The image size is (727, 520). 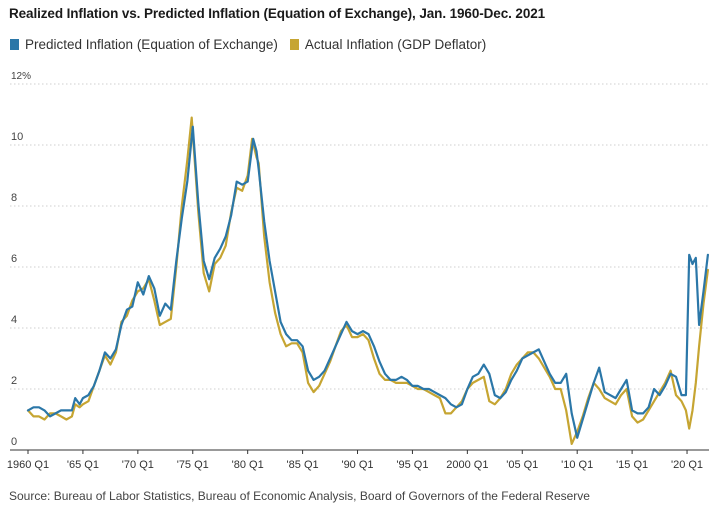 What do you see at coordinates (14, 320) in the screenshot?
I see `y-tick-label: 4` at bounding box center [14, 320].